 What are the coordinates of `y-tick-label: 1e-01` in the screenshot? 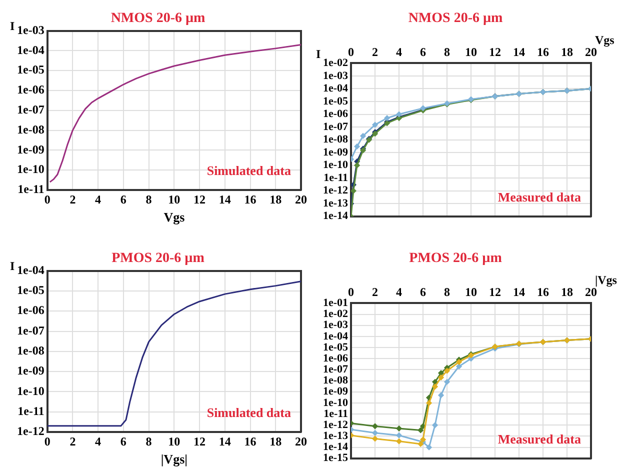 It's located at (335, 303).